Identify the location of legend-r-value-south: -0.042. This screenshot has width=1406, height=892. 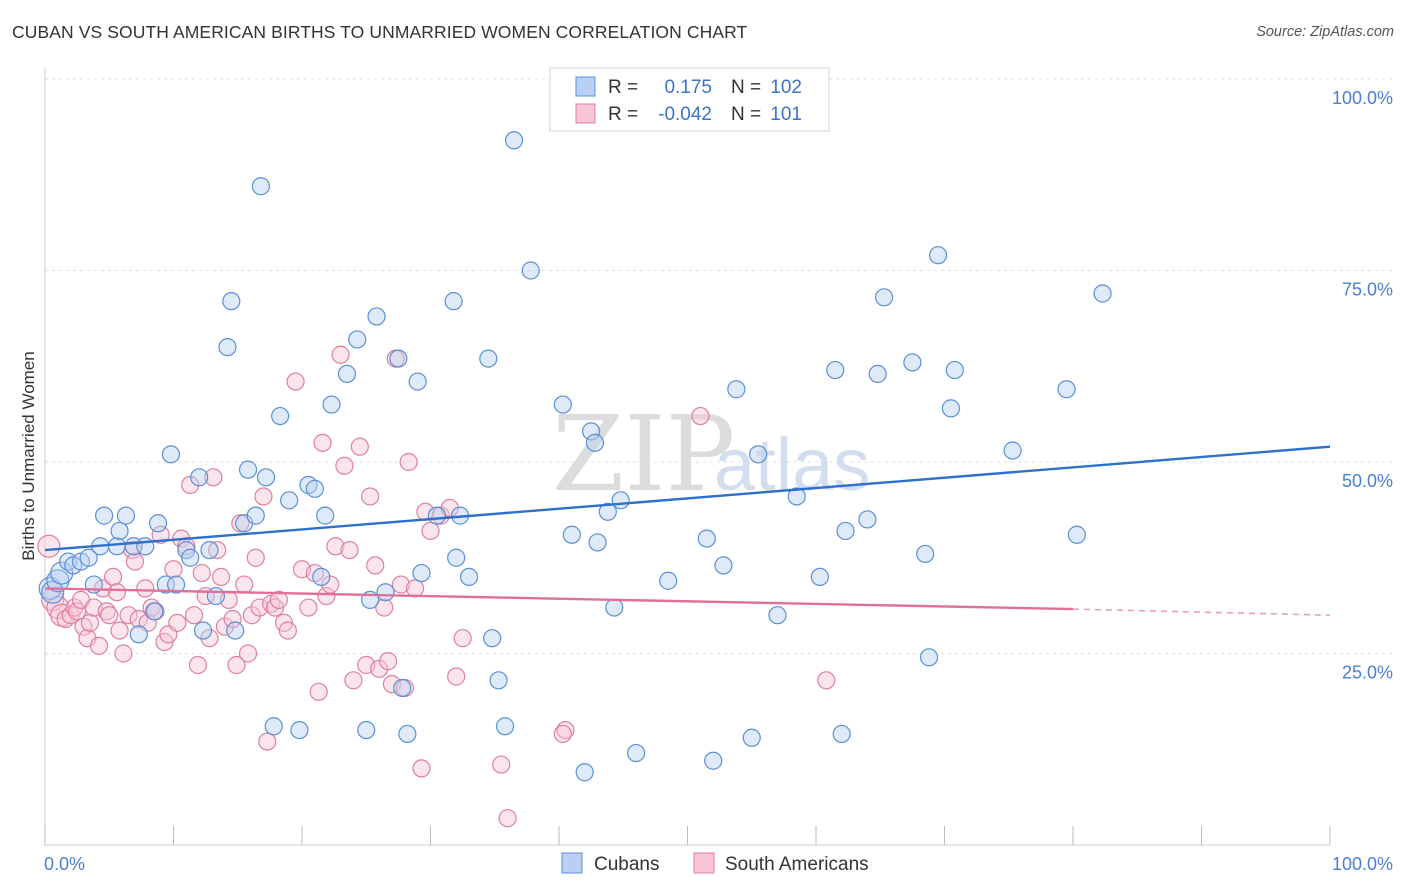
(685, 114).